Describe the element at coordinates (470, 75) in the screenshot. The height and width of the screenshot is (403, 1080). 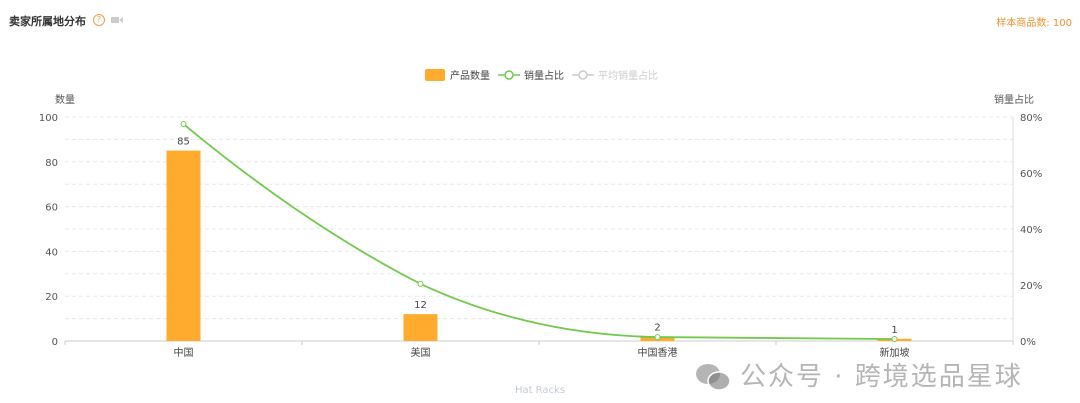
I see `legend-item: 产品数量` at that location.